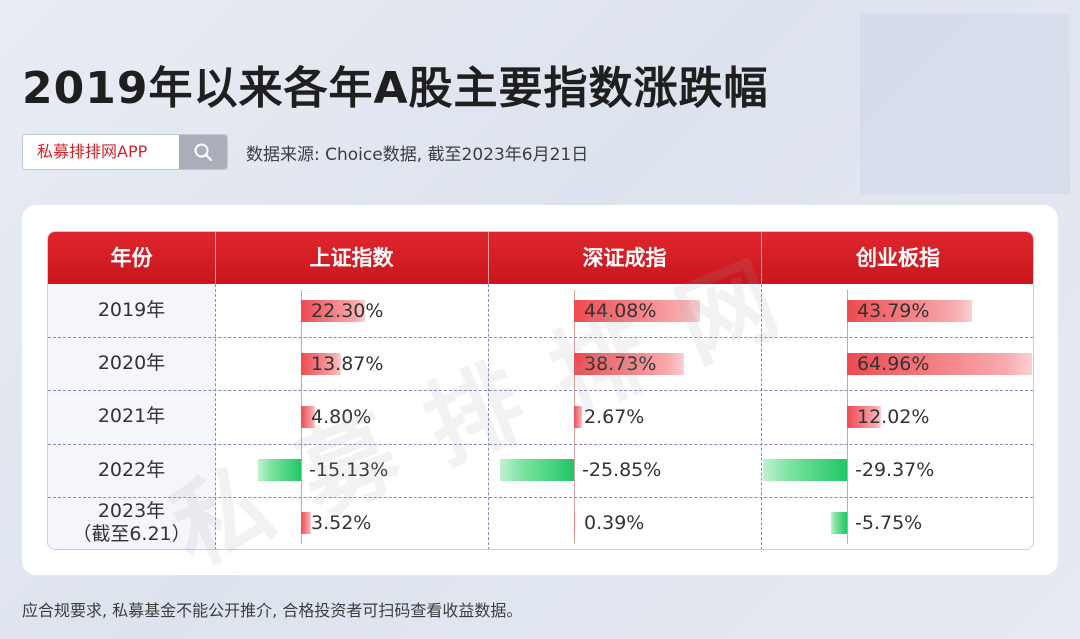 This screenshot has width=1080, height=639. Describe the element at coordinates (341, 523) in the screenshot. I see `value-label: 3.52%` at that location.